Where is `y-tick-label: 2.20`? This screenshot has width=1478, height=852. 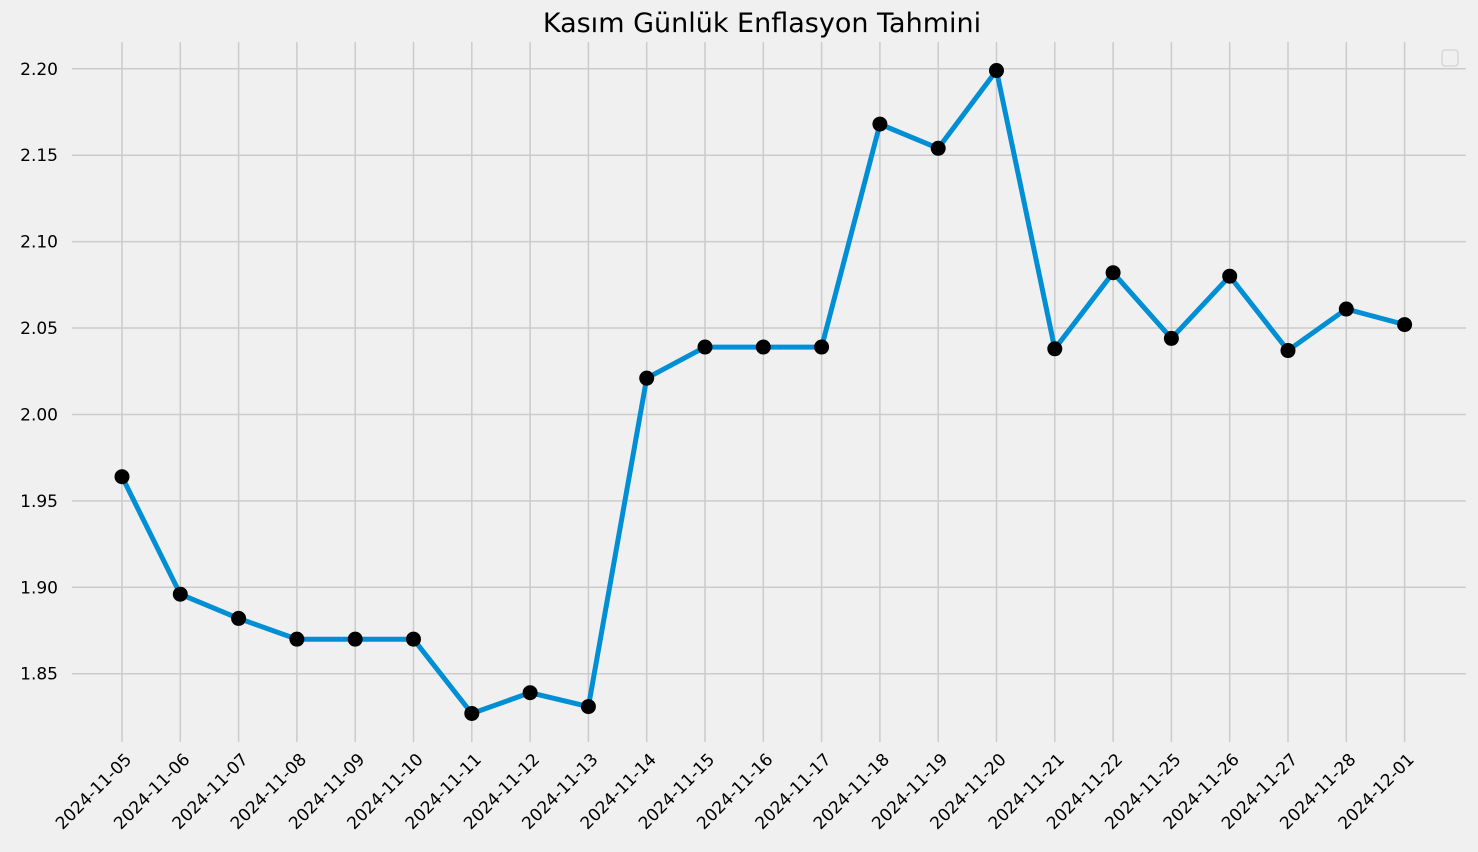
y-tick-label: 2.20 is located at coordinates (39, 70).